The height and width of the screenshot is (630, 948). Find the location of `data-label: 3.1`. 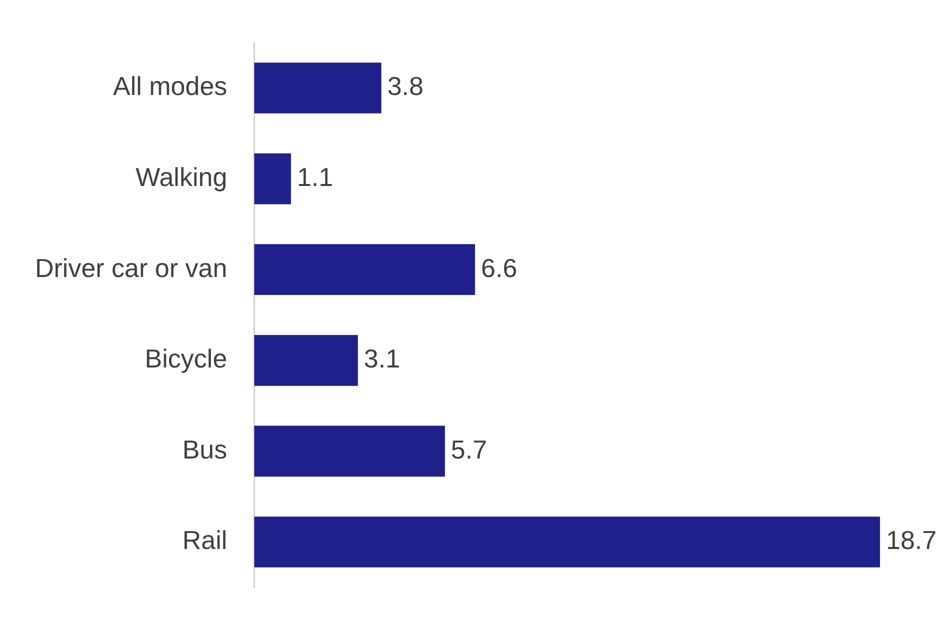

data-label: 3.1 is located at coordinates (382, 359).